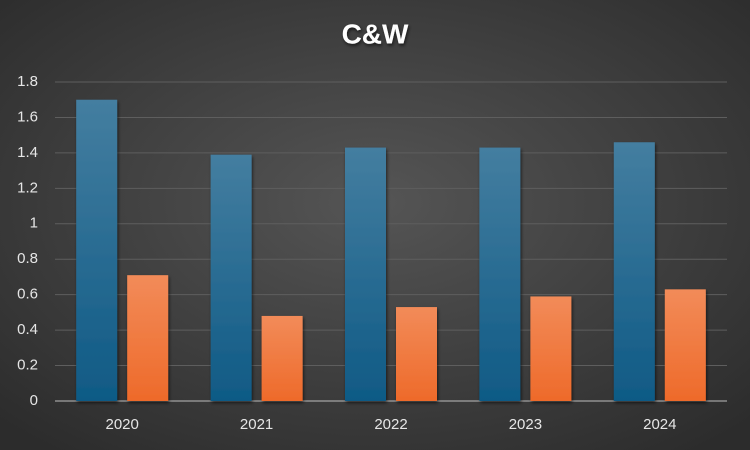 The height and width of the screenshot is (450, 750). What do you see at coordinates (27, 116) in the screenshot?
I see `y-tick-label: 1.6` at bounding box center [27, 116].